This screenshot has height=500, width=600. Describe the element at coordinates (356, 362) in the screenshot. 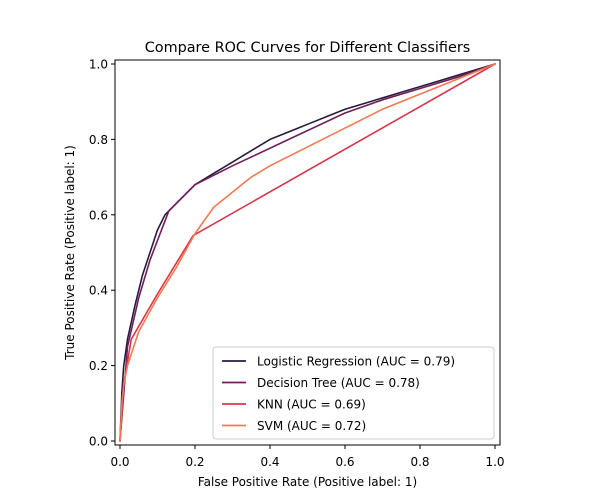

I see `legend-label: Logistic Regression (AUC = 0.79)` at that location.